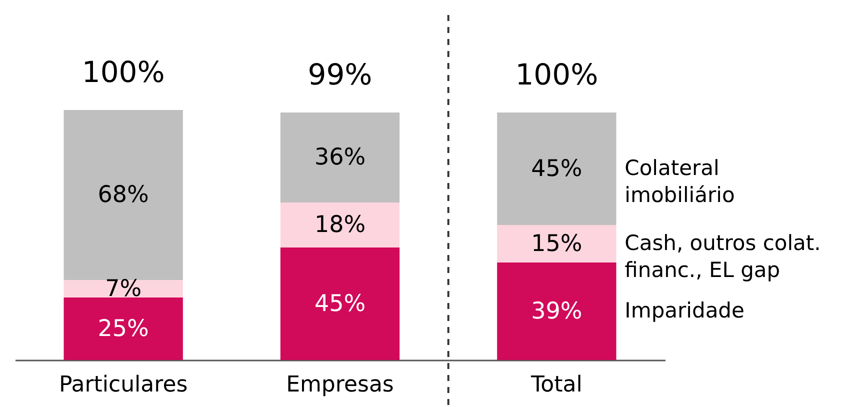 The height and width of the screenshot is (407, 851). I want to click on series-label: Cash, outros colat. financ., EL gap, so click(722, 256).